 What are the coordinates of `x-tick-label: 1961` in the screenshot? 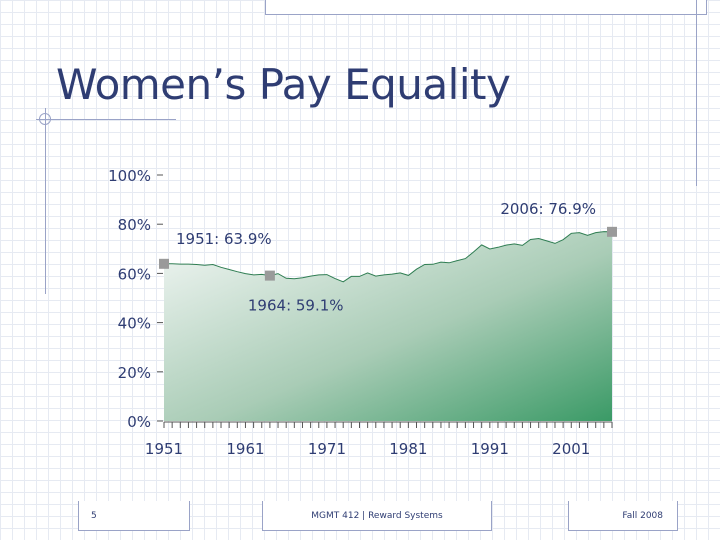 It's located at (245, 449).